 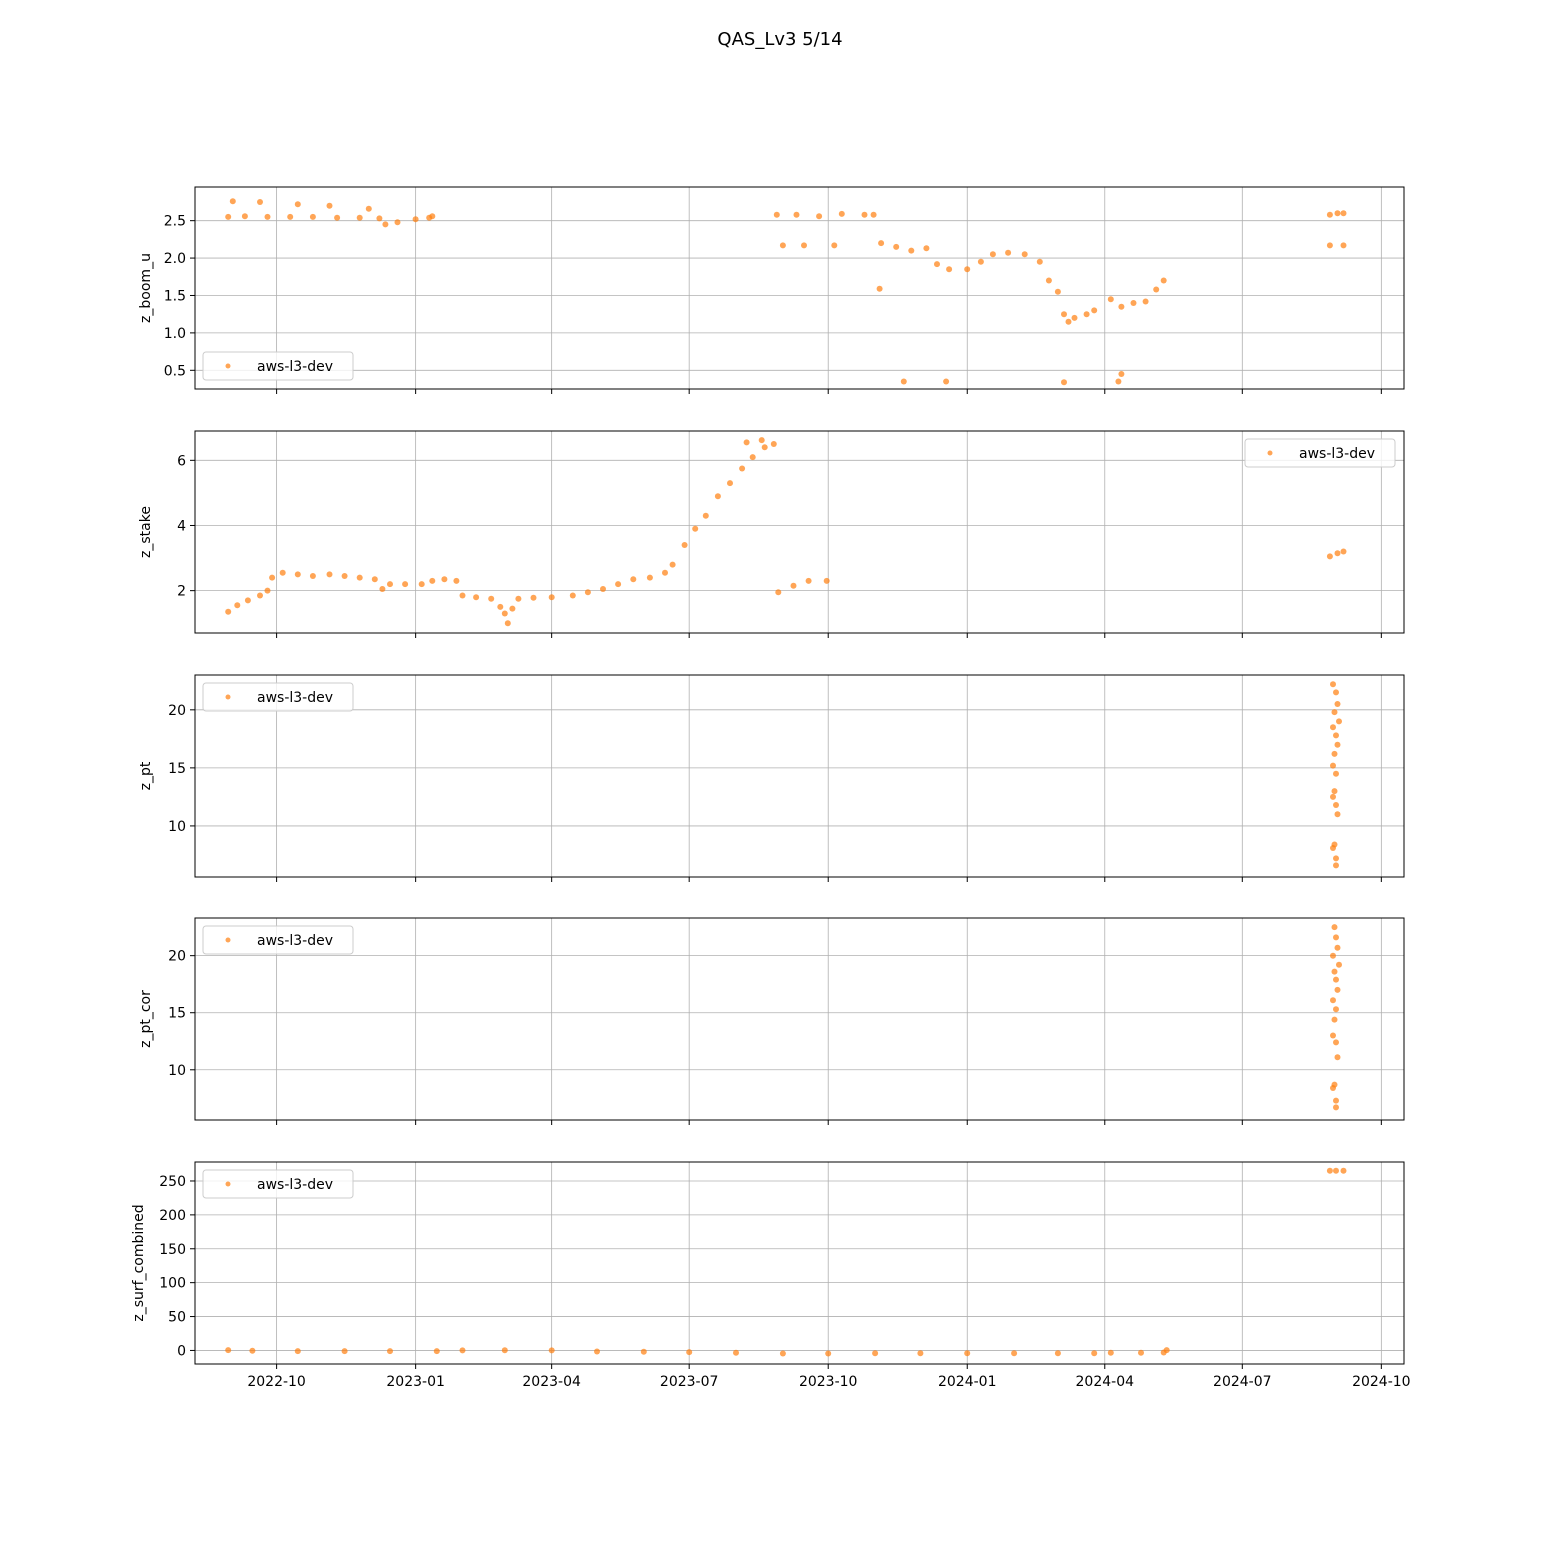 I want to click on y-axis-label: z_pt, so click(x=146, y=775).